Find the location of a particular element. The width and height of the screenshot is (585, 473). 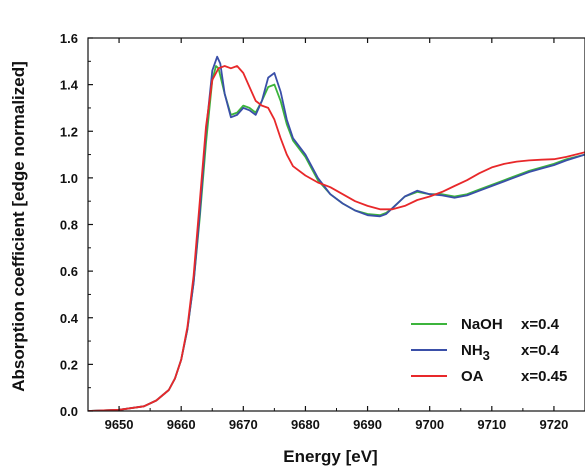

y-tick-label: 1.4 is located at coordinates (69, 85).